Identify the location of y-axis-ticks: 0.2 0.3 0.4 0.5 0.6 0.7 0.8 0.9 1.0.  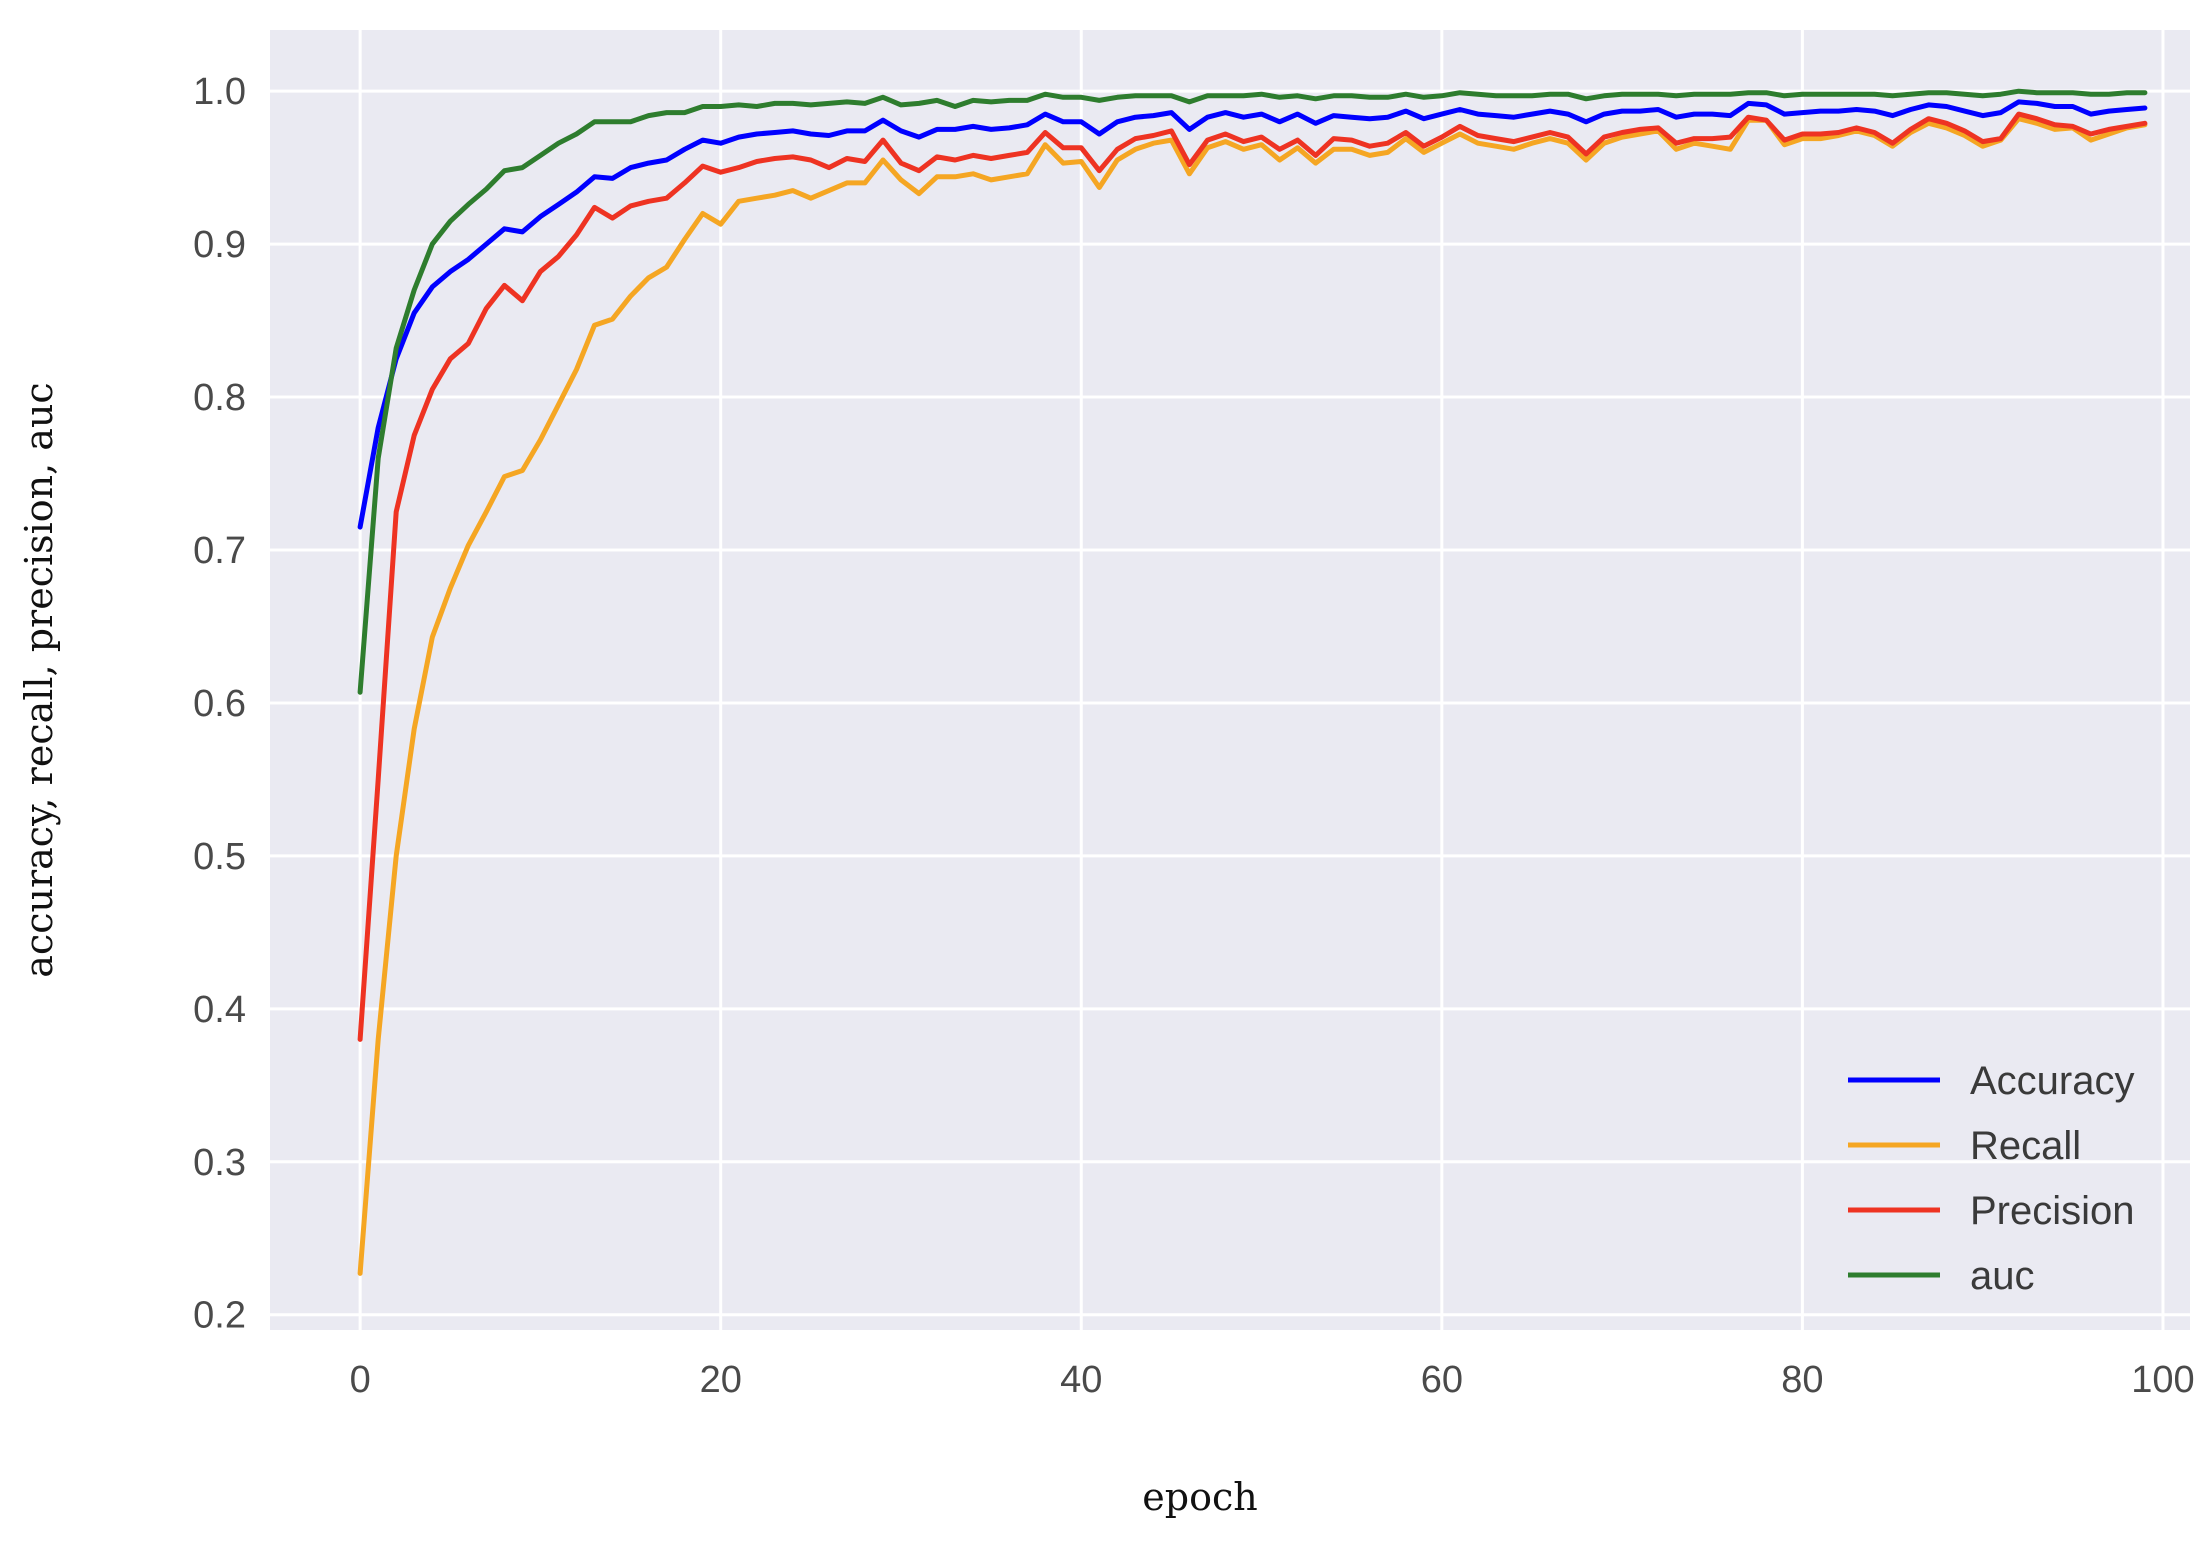
(219, 704).